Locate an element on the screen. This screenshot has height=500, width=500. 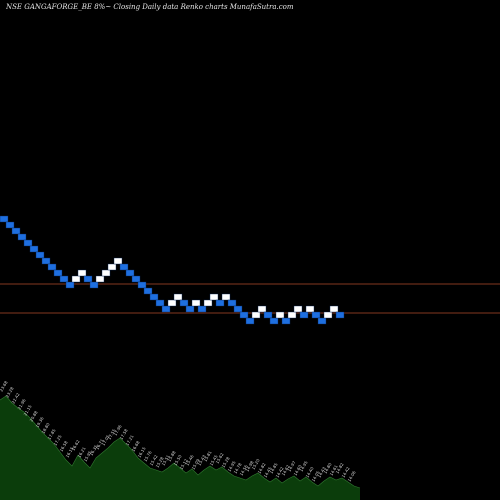
volume-label: 18.80 is located at coordinates (46, 428).